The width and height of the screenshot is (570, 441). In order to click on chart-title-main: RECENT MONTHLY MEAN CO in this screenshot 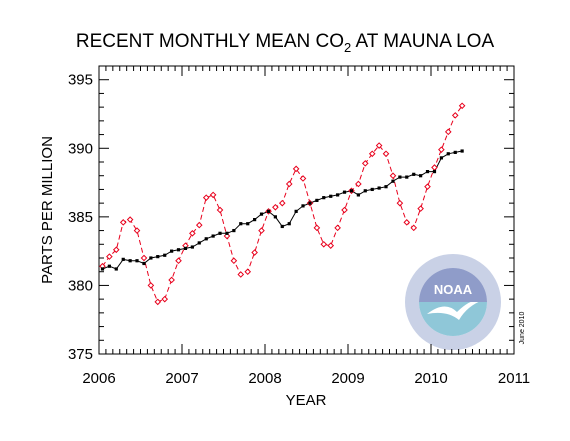, I will do `click(210, 41)`.